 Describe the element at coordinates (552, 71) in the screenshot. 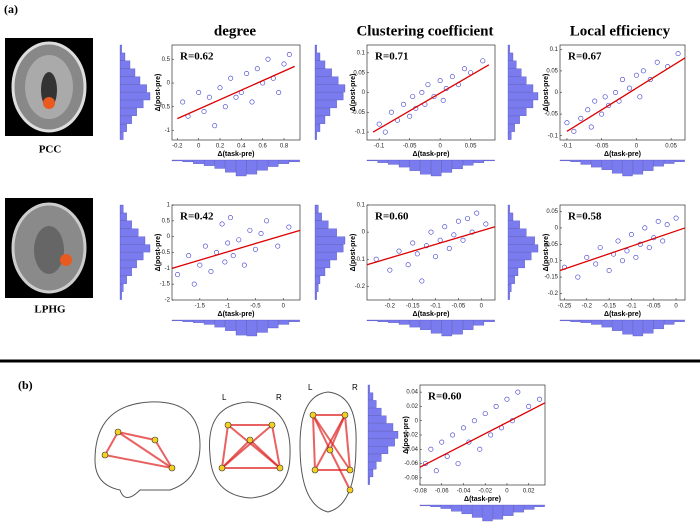

I see `y-tick-label: 0.05` at that location.